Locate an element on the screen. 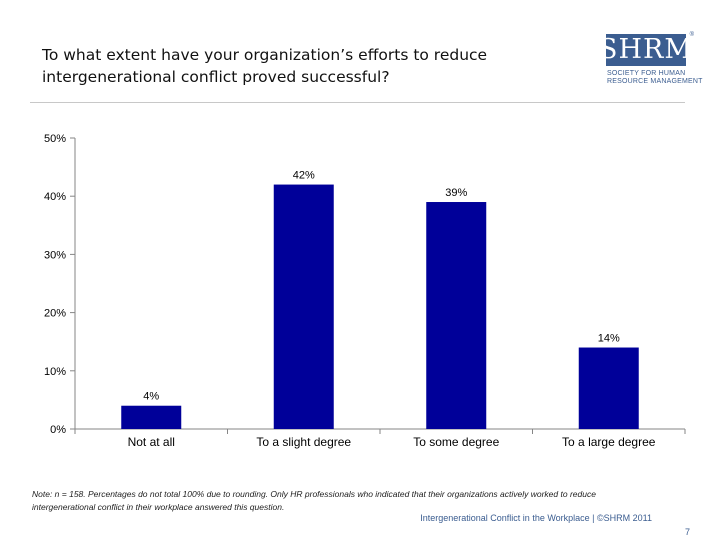  data-label: 4% is located at coordinates (151, 397).